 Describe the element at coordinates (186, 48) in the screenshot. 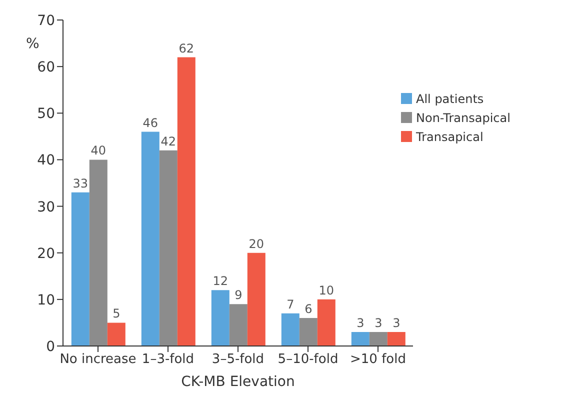

I see `data-label: 62` at that location.